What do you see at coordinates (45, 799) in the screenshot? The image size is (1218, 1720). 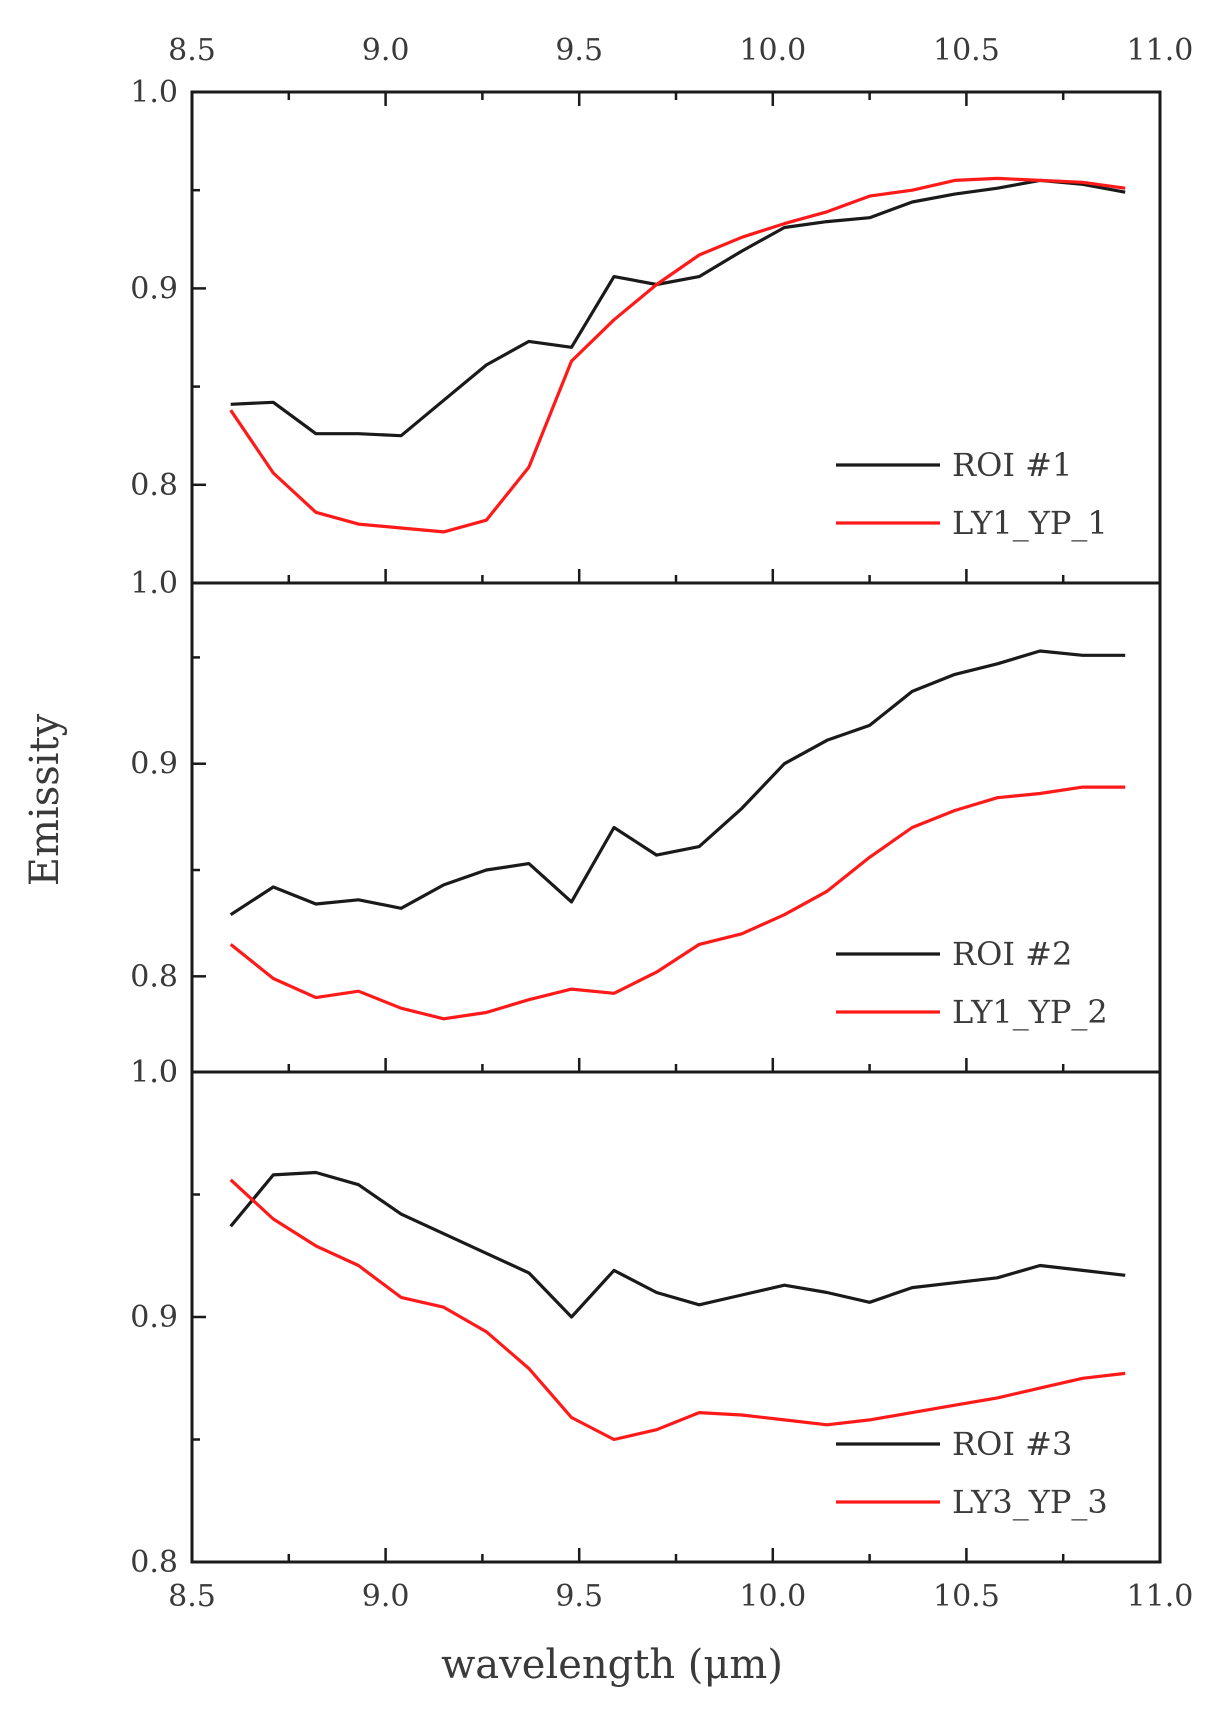 I see `y-axis-title: Emissity` at bounding box center [45, 799].